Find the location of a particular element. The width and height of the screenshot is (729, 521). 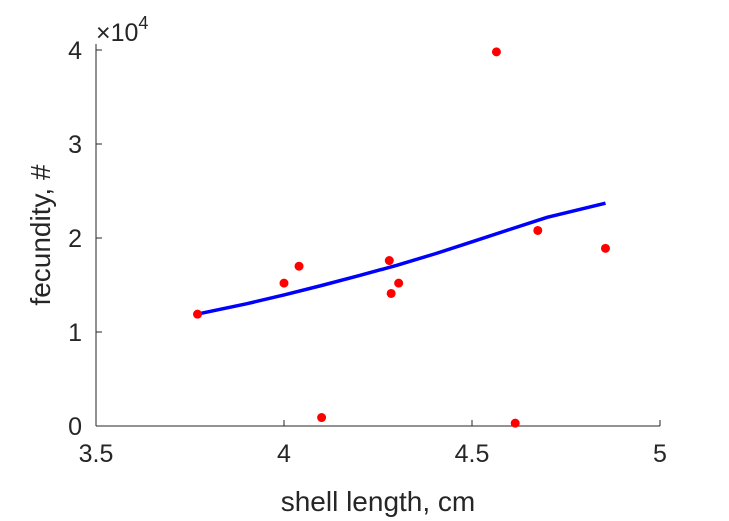

x-tick-label: 3.5 is located at coordinates (96, 454).